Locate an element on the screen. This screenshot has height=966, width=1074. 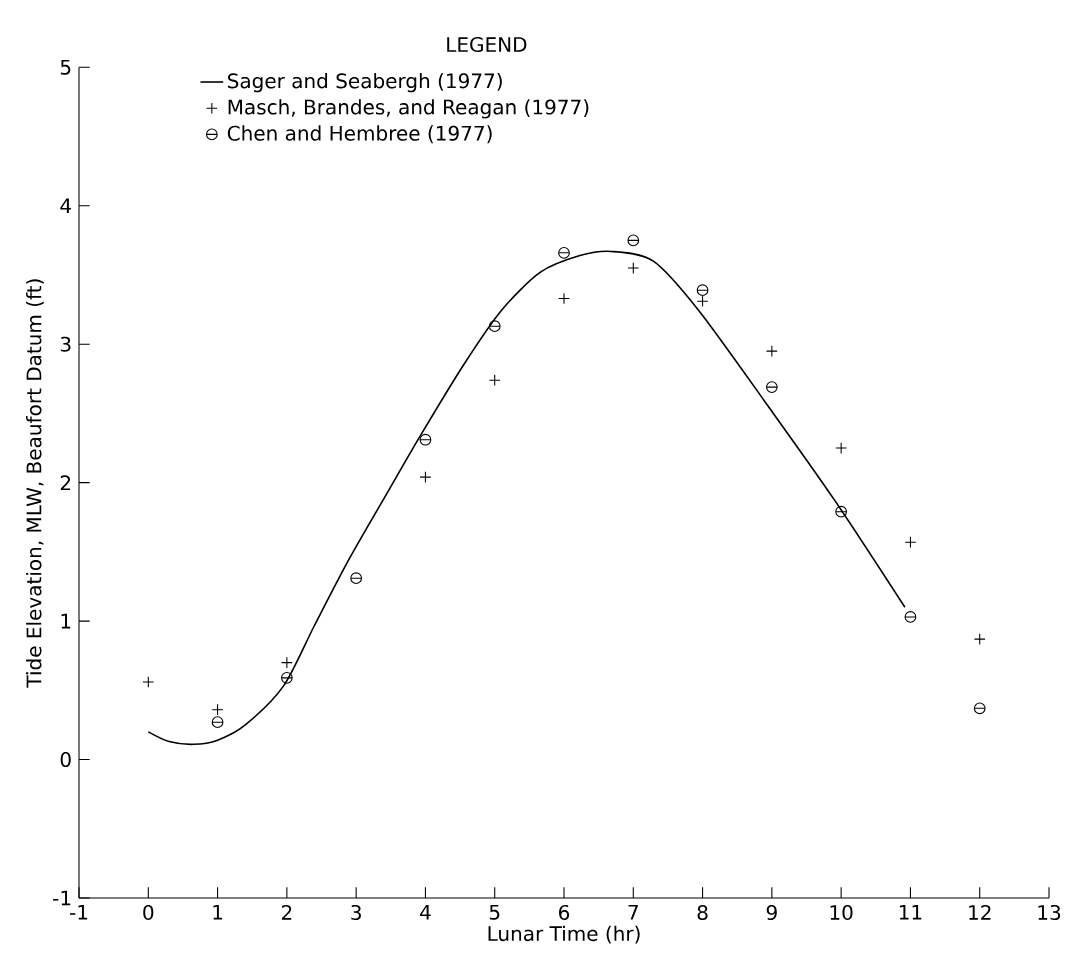
x-tick-label: 5 is located at coordinates (494, 912).